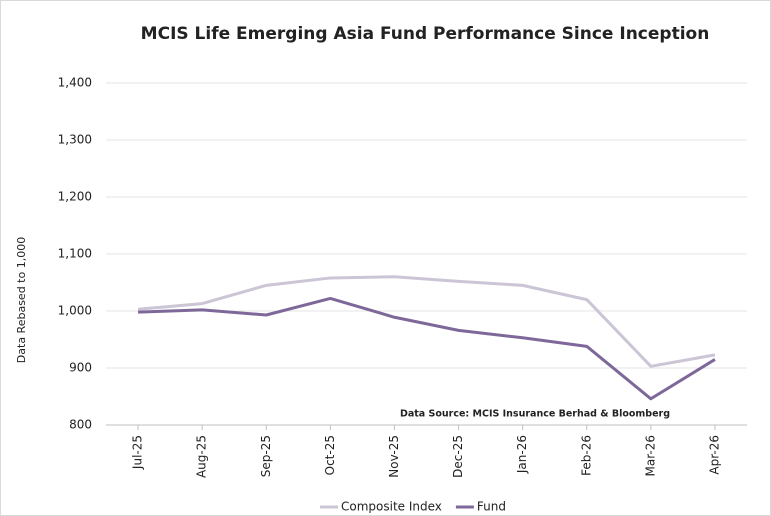 The image size is (771, 516). Describe the element at coordinates (426, 321) in the screenshot. I see `series-line` at that location.